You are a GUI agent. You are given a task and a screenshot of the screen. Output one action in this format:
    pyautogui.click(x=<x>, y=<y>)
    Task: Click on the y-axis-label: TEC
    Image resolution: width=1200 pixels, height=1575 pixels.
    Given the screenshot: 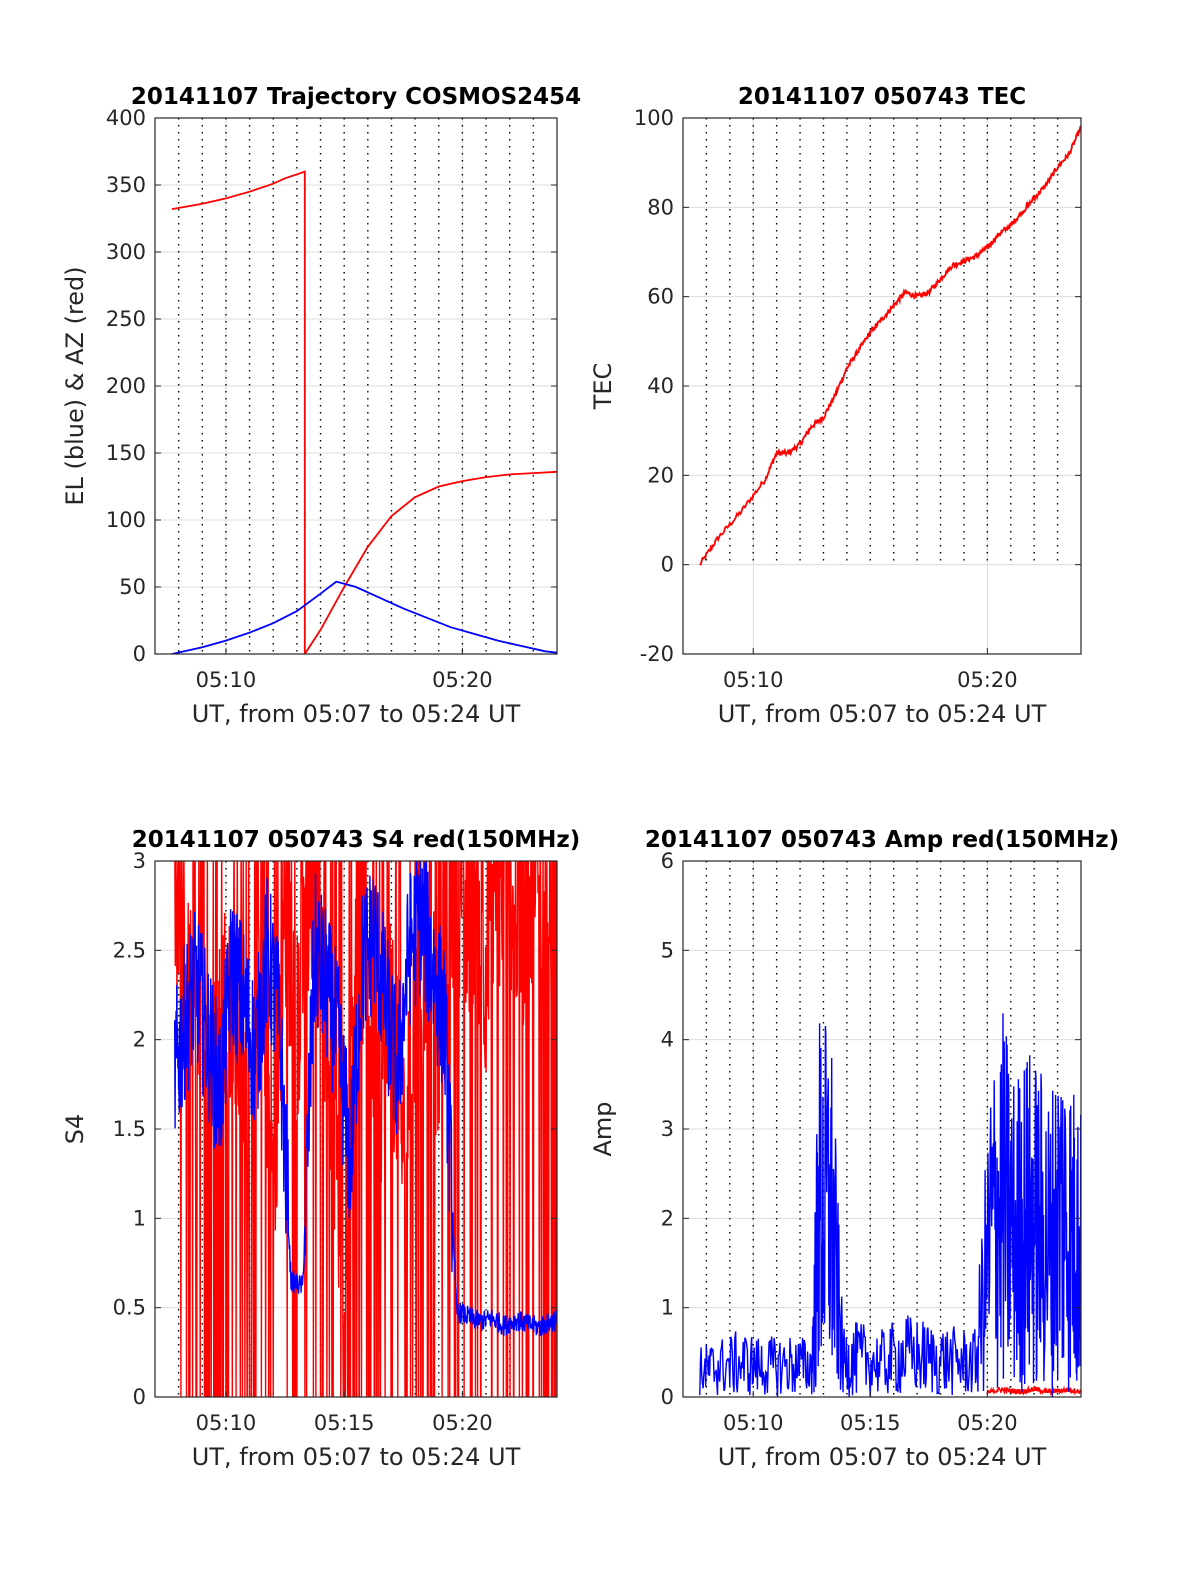 What is the action you would take?
    pyautogui.click(x=603, y=387)
    